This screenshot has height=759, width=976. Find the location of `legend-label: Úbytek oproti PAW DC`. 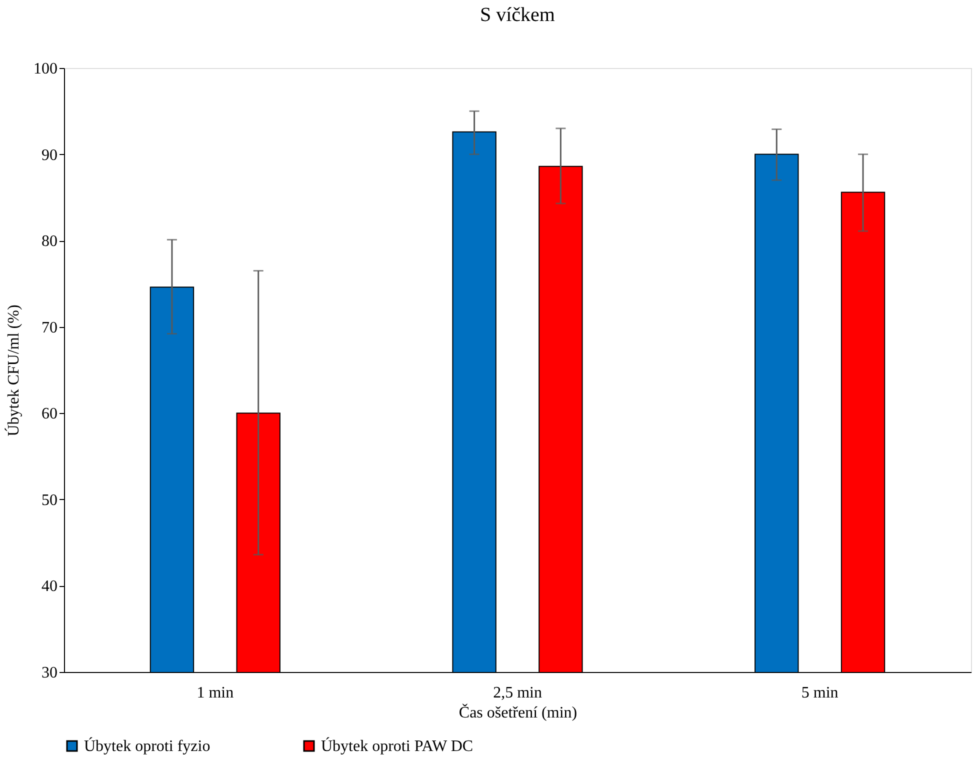

legend-label: Úbytek oproti PAW DC is located at coordinates (397, 746).